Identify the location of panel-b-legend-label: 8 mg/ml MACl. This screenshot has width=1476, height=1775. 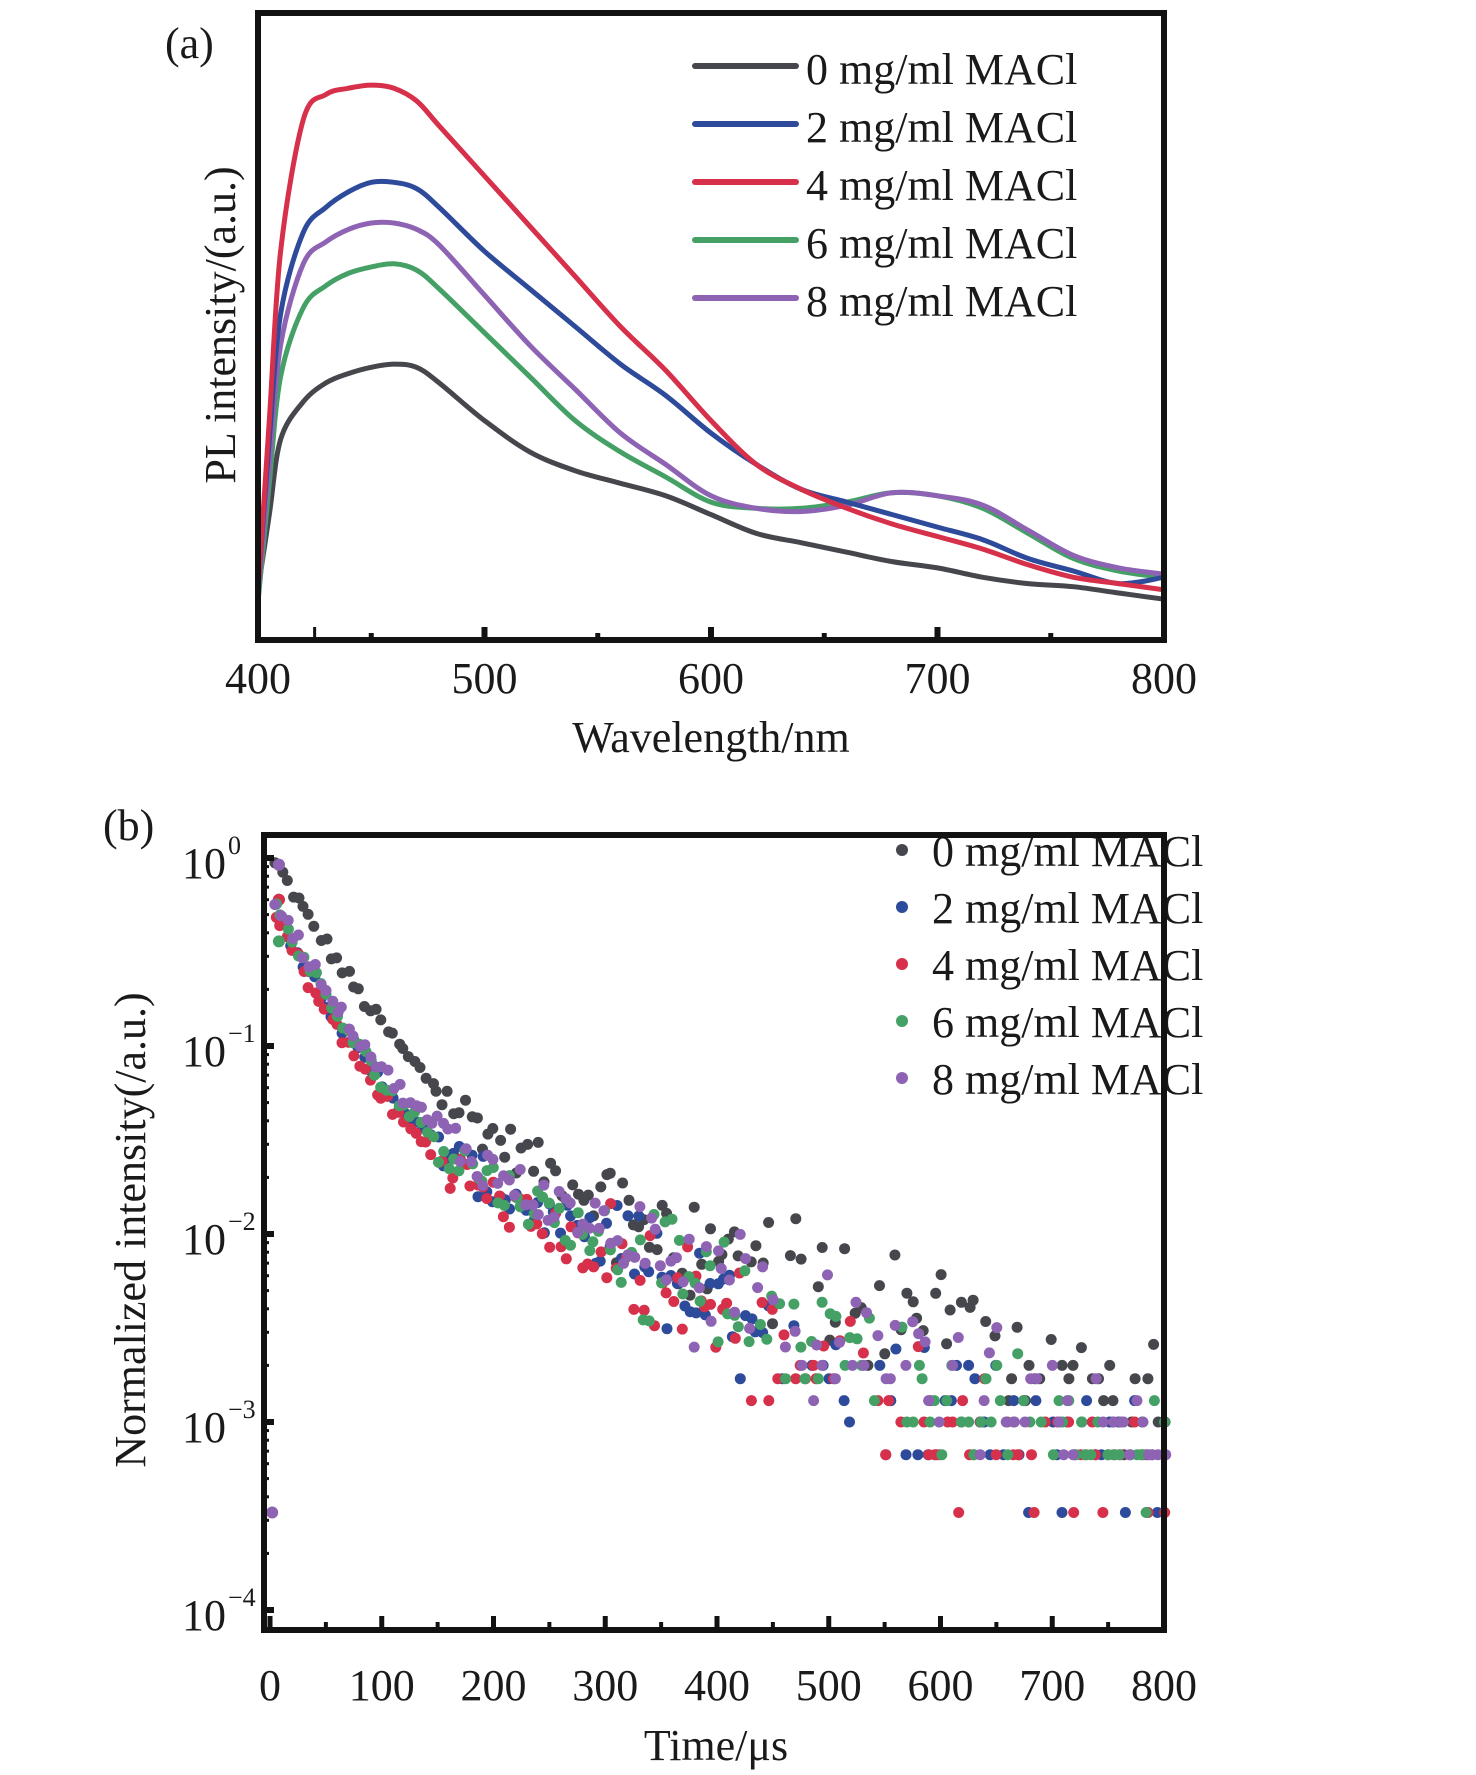
(1067, 1079).